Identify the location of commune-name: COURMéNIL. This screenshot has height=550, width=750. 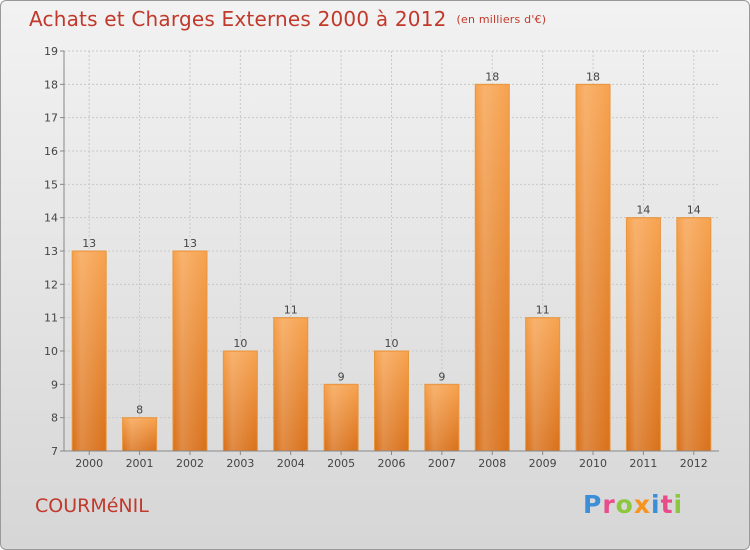
(92, 506).